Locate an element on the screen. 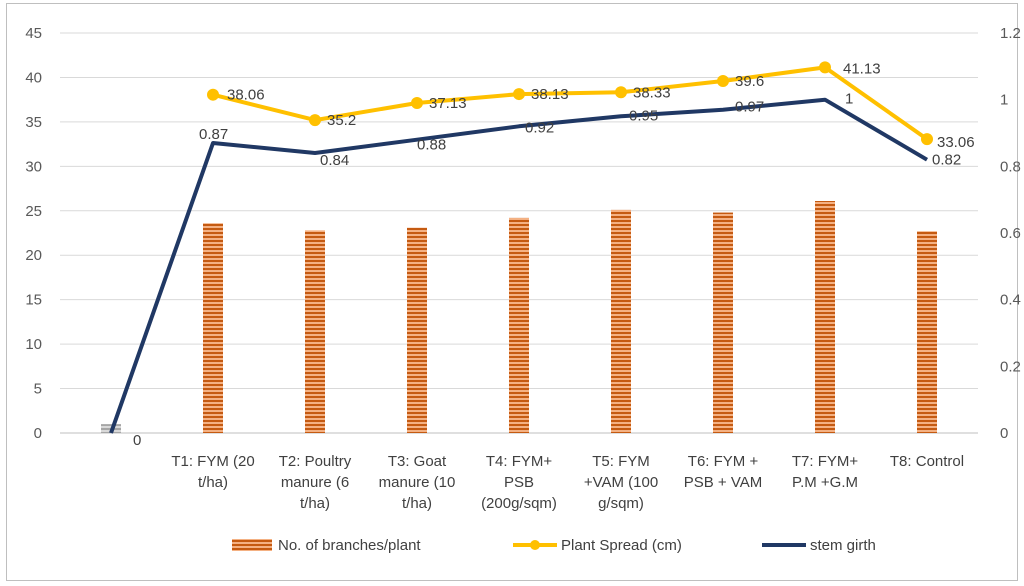 This screenshot has width=1024, height=586. data-label: 0.87 is located at coordinates (213, 134).